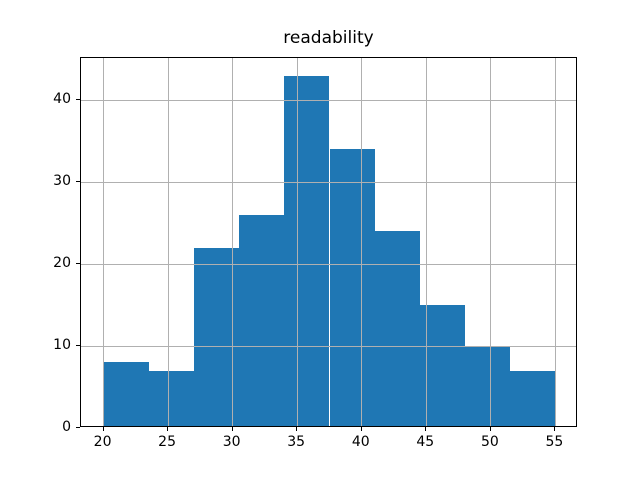  What do you see at coordinates (62, 181) in the screenshot?
I see `y-tick-label: 30` at bounding box center [62, 181].